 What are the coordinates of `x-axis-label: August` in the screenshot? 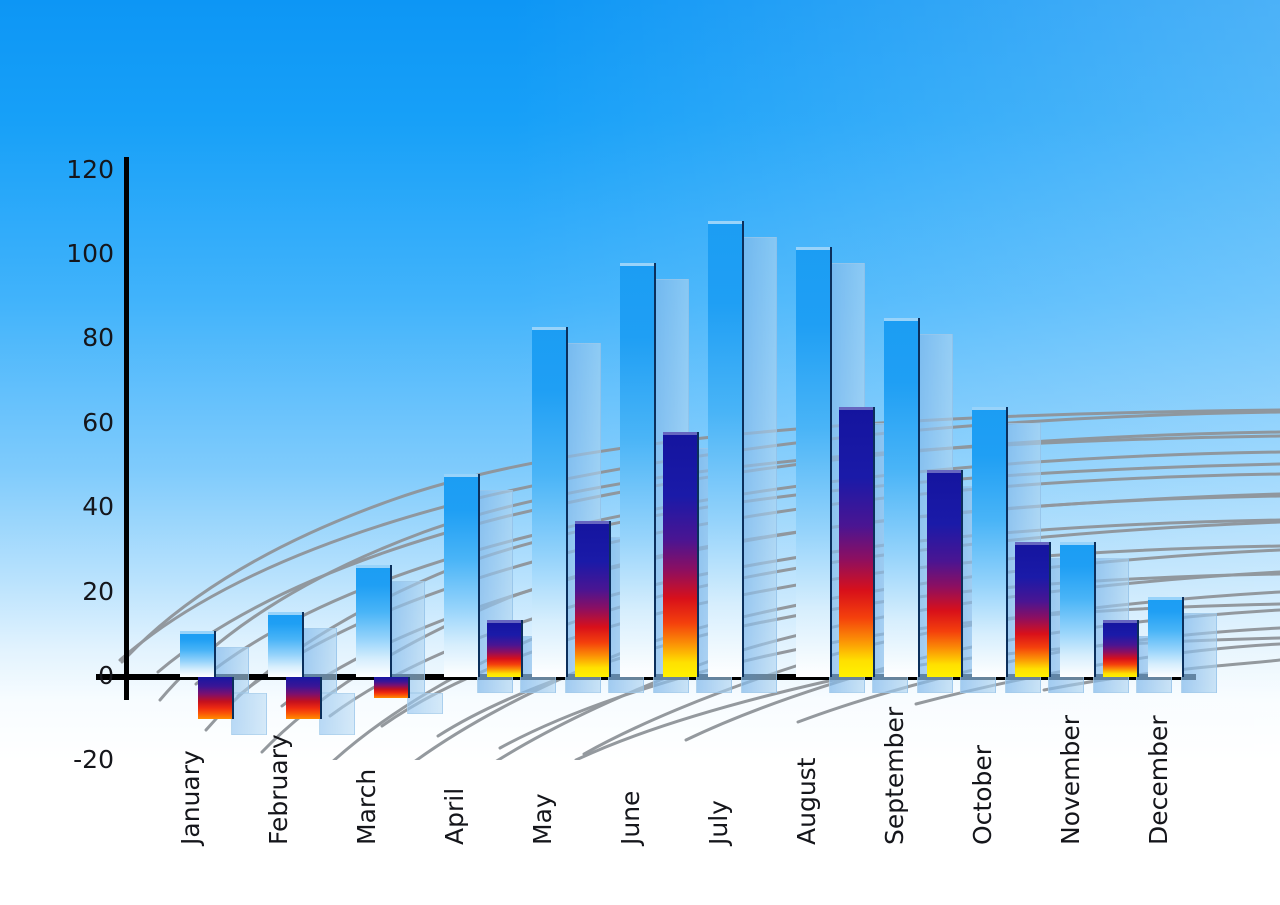 It's located at (806, 801).